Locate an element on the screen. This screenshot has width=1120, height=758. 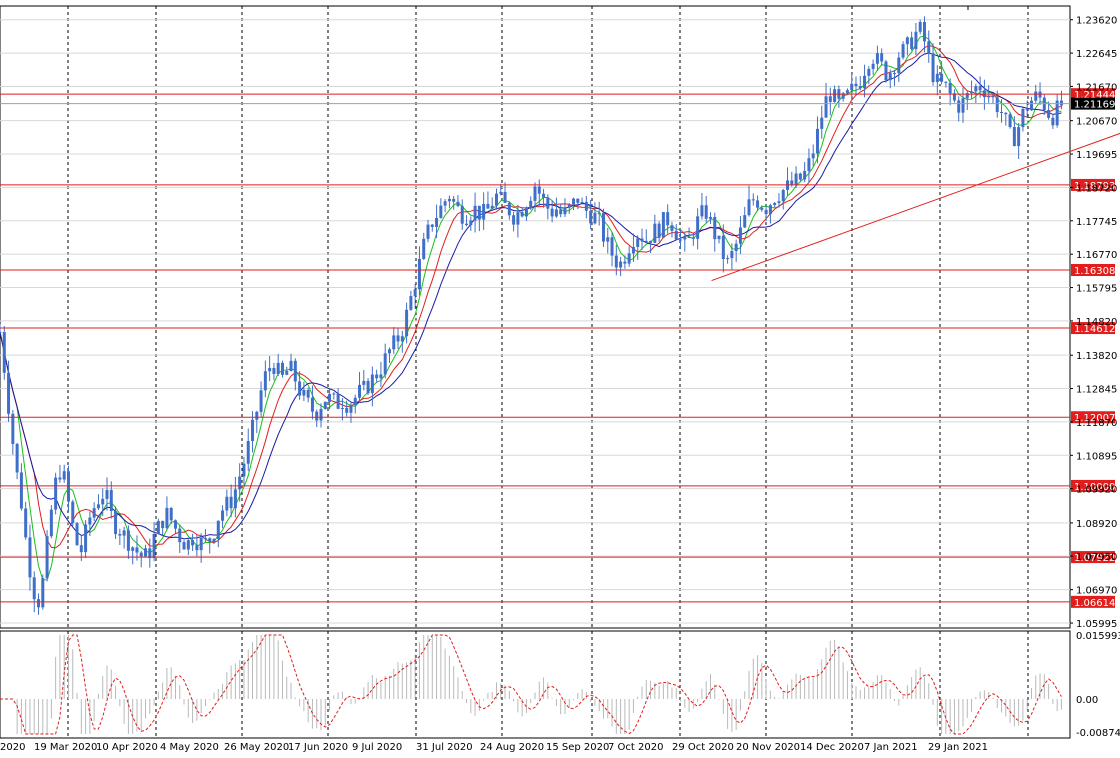
date-tick-label: 29 Oct 2020 is located at coordinates (703, 747).